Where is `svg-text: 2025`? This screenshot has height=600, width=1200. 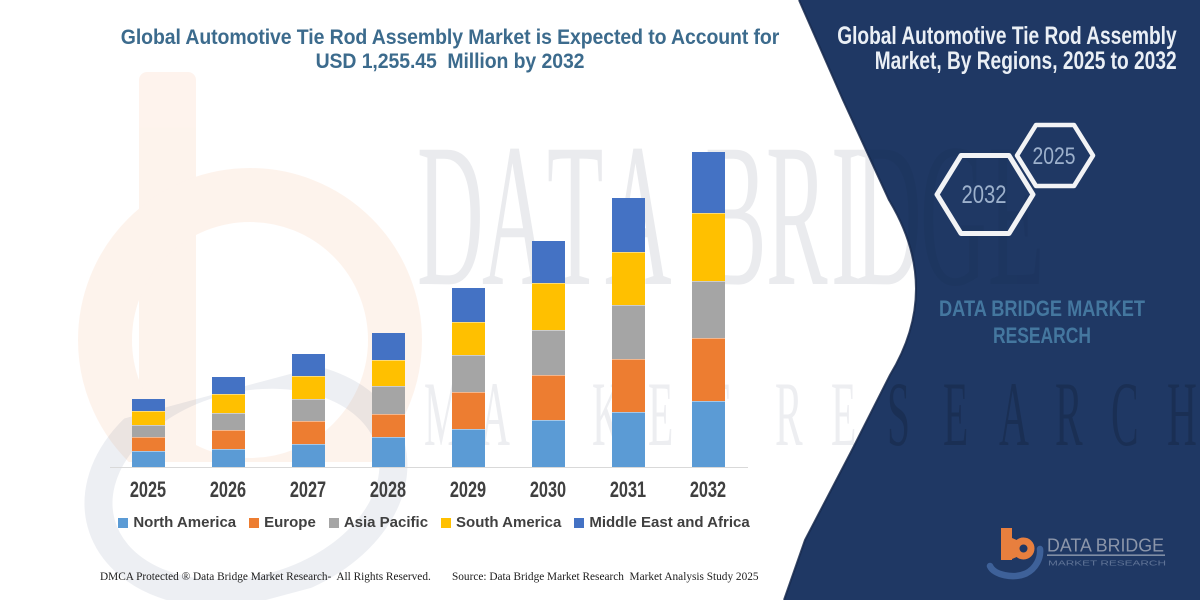
svg-text: 2025 is located at coordinates (1054, 156).